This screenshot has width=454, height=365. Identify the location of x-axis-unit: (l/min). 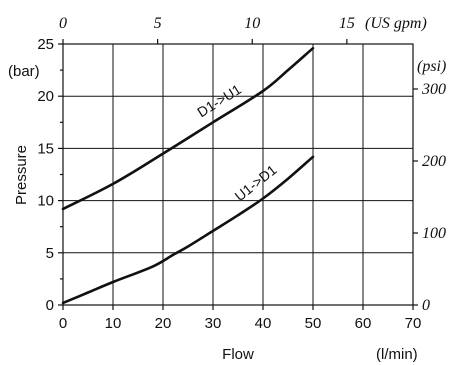
(397, 354).